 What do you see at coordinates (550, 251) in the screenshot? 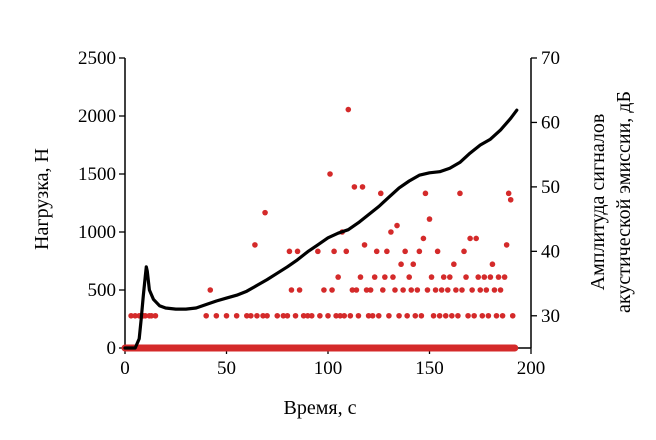
I see `y2-tick-label: 40` at bounding box center [550, 251].